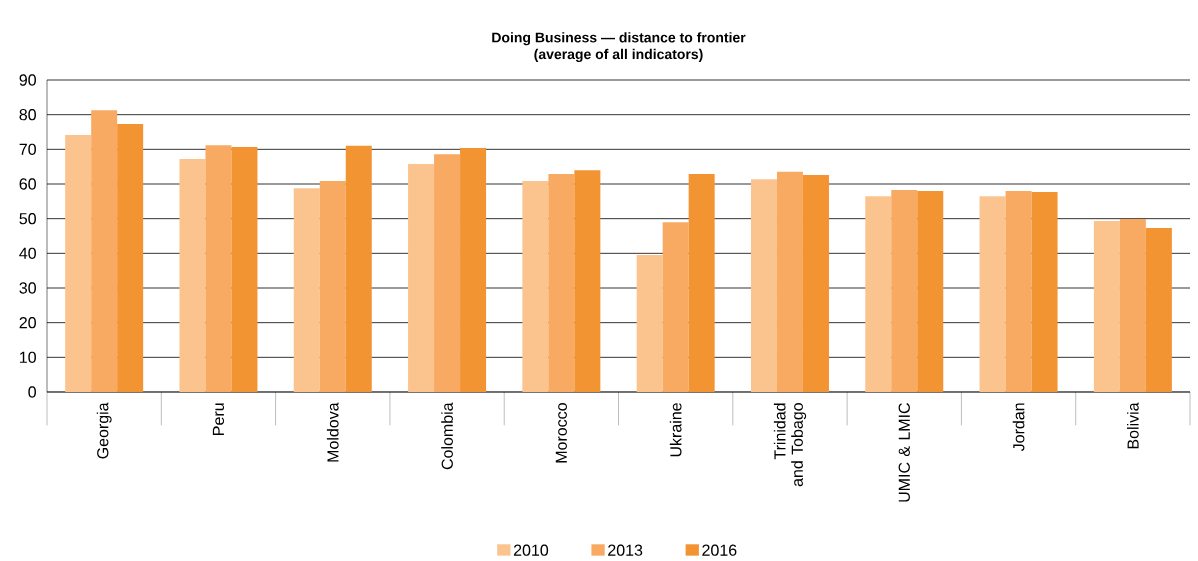 The image size is (1198, 561). I want to click on y-tick-label: 50, so click(27, 219).